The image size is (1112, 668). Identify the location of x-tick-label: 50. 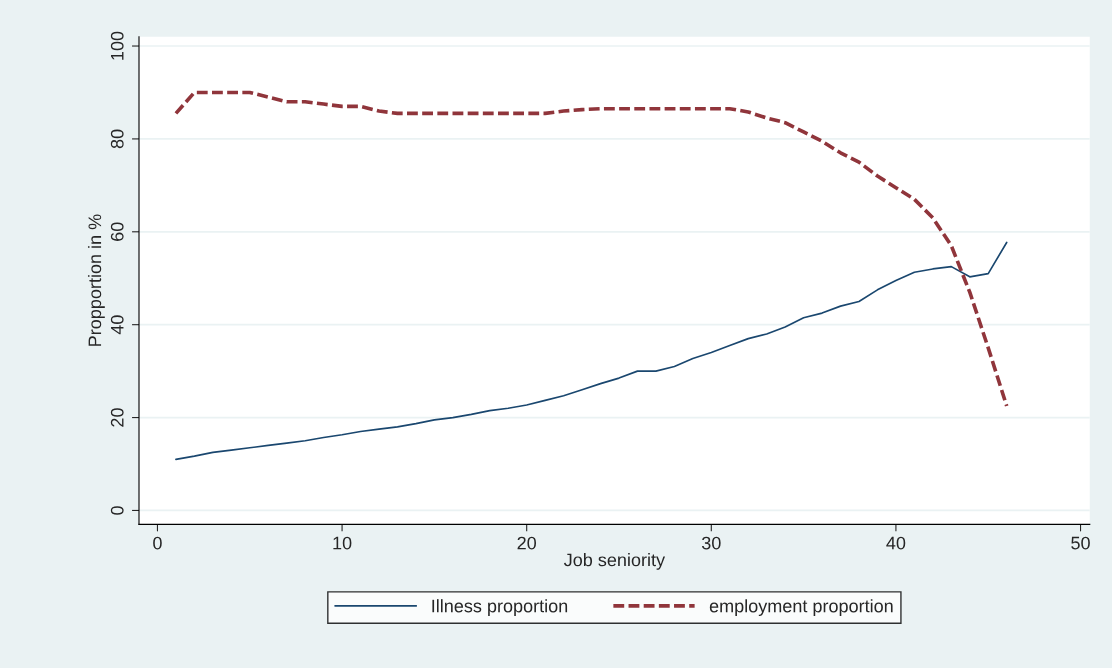
(1080, 543).